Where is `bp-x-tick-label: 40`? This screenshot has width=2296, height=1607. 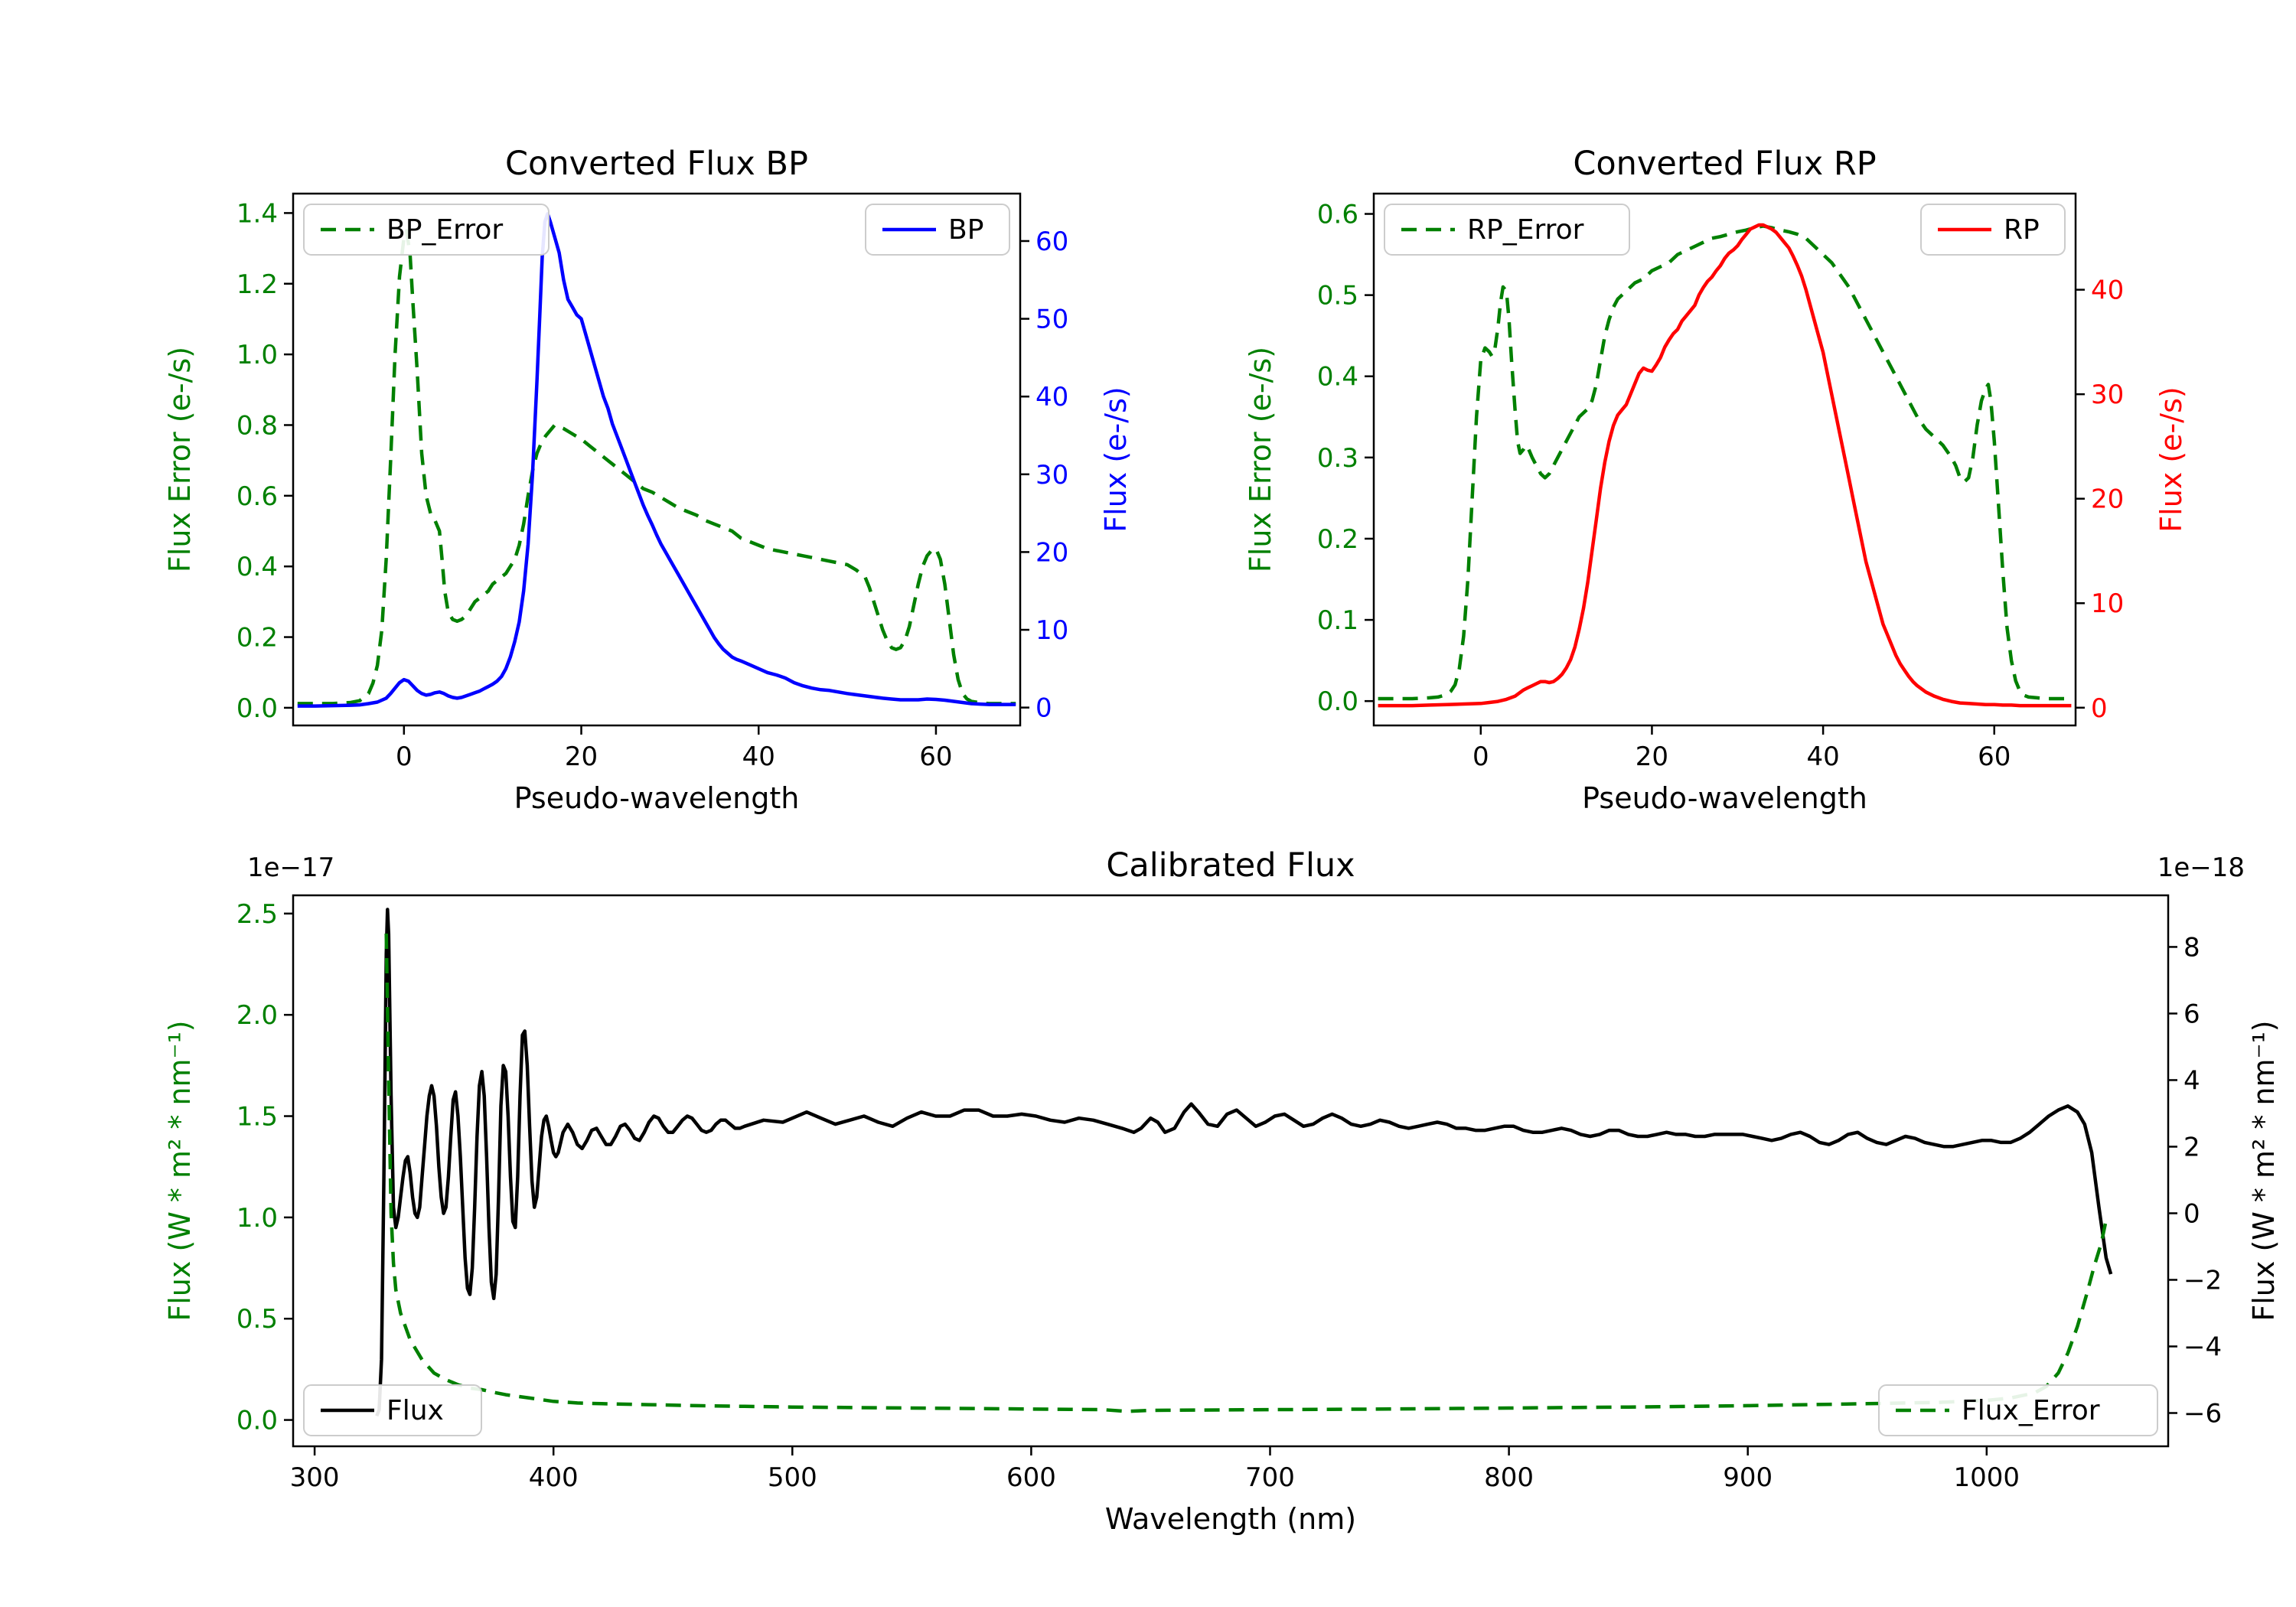 bp-x-tick-label: 40 is located at coordinates (758, 757).